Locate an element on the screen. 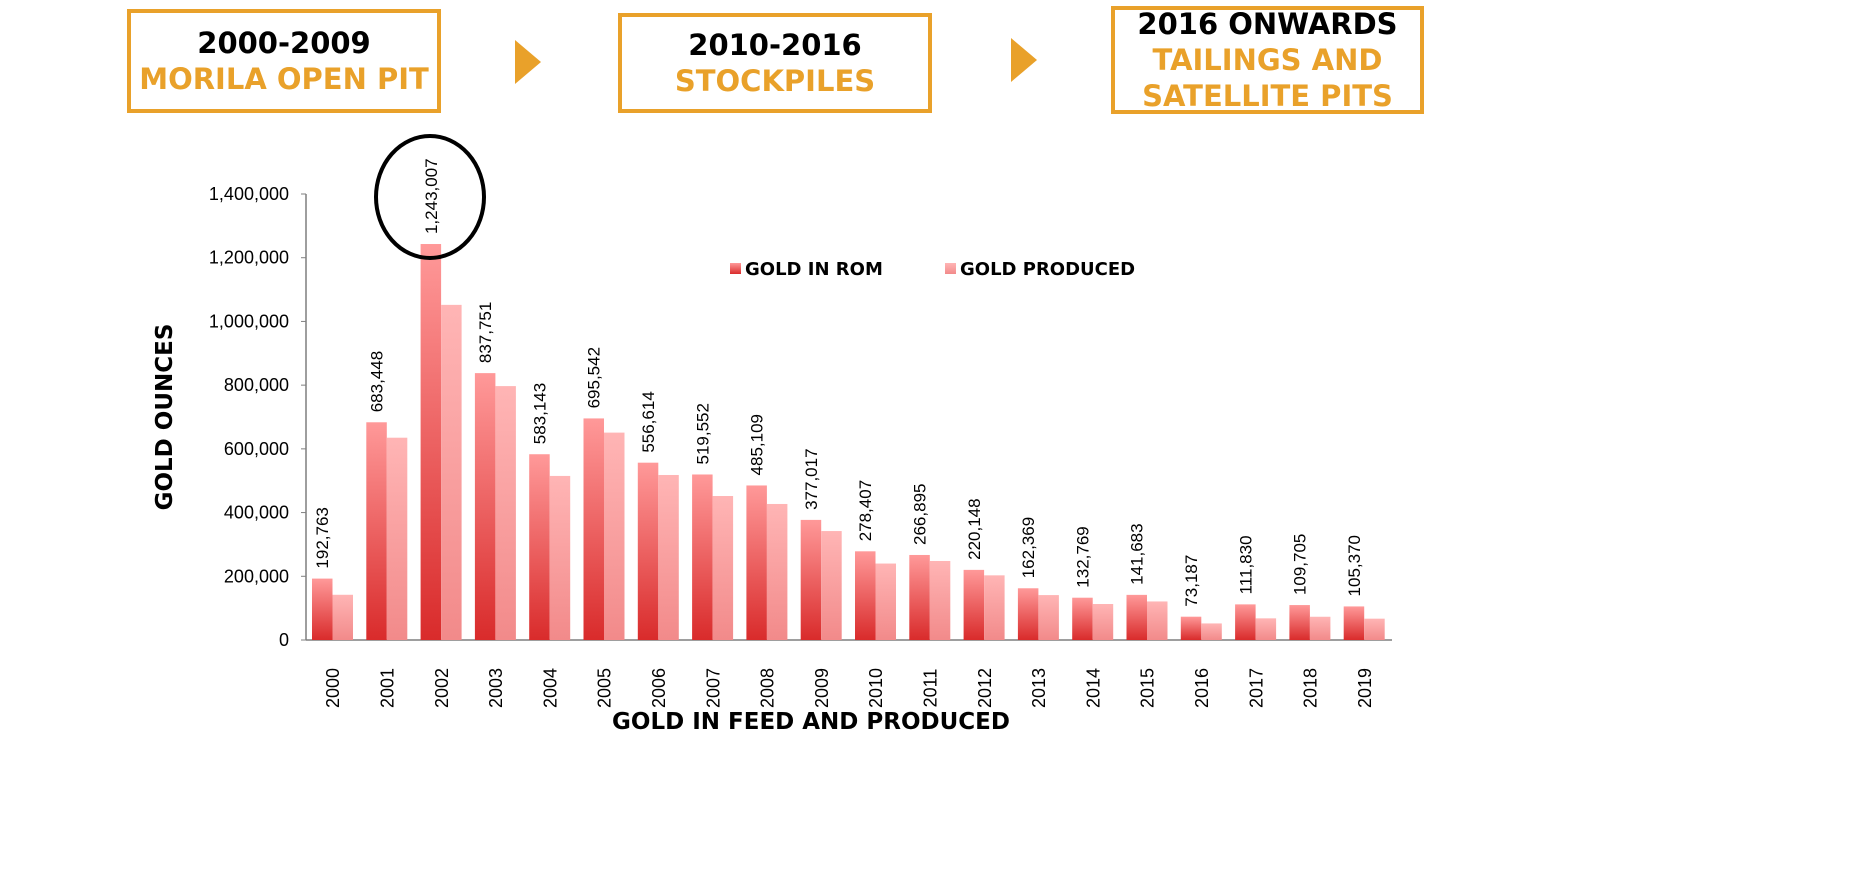  bar-gold-produced-2015 is located at coordinates (1157, 620).